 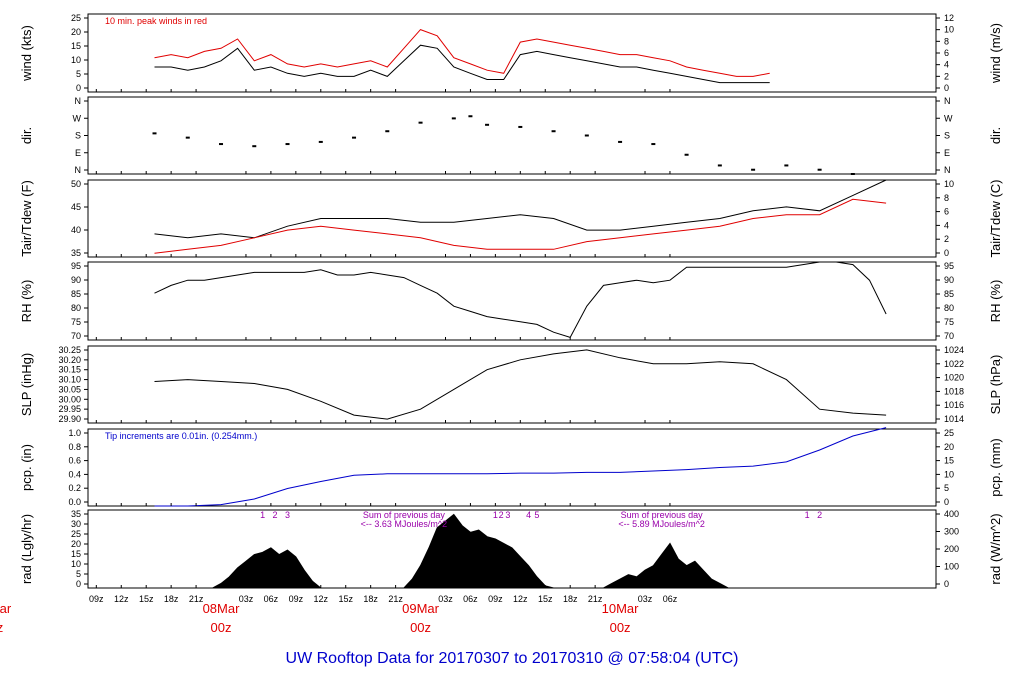 I want to click on right-tick-label: 90, so click(x=949, y=280).